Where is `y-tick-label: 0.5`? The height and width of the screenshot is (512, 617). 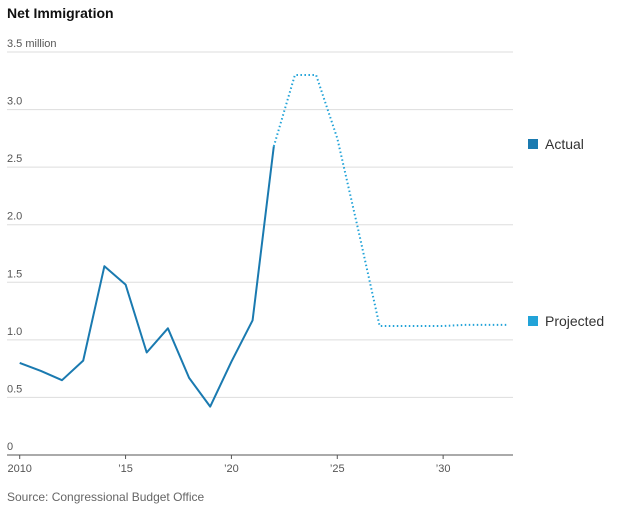 y-tick-label: 0.5 is located at coordinates (14, 389).